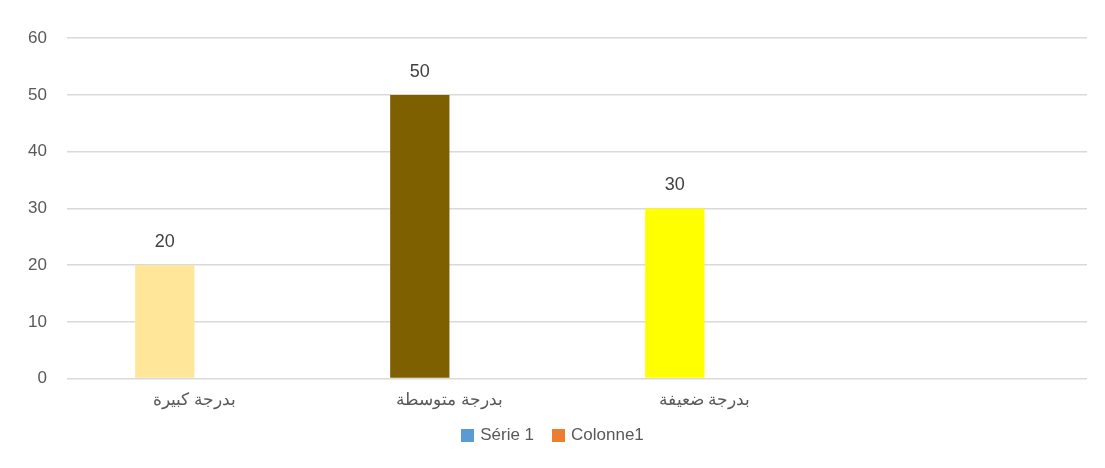 The image size is (1105, 468). Describe the element at coordinates (37, 208) in the screenshot. I see `y-tick-label: 30` at that location.